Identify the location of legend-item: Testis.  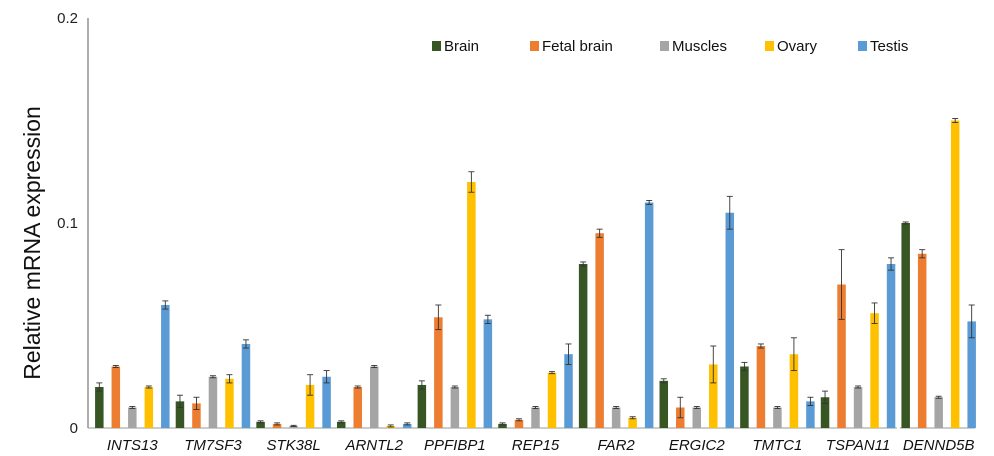
(883, 46).